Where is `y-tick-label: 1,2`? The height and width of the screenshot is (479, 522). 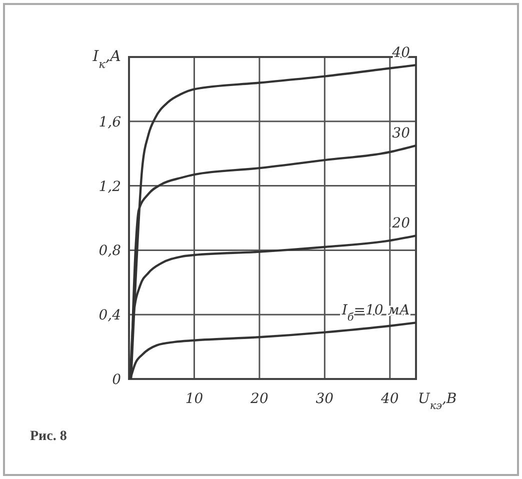
y-tick-label: 1,2 is located at coordinates (110, 186).